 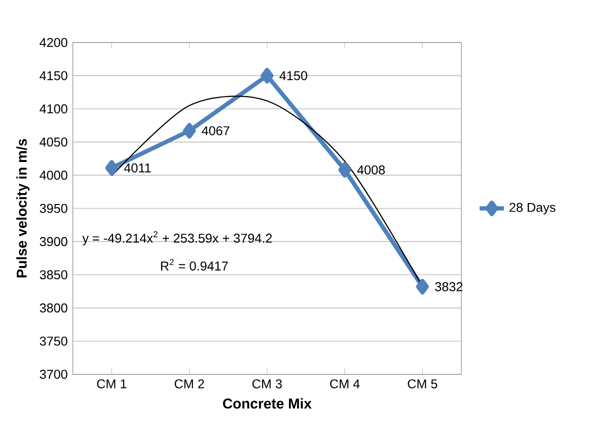 What do you see at coordinates (54, 208) in the screenshot?
I see `y-tick-label: 3950` at bounding box center [54, 208].